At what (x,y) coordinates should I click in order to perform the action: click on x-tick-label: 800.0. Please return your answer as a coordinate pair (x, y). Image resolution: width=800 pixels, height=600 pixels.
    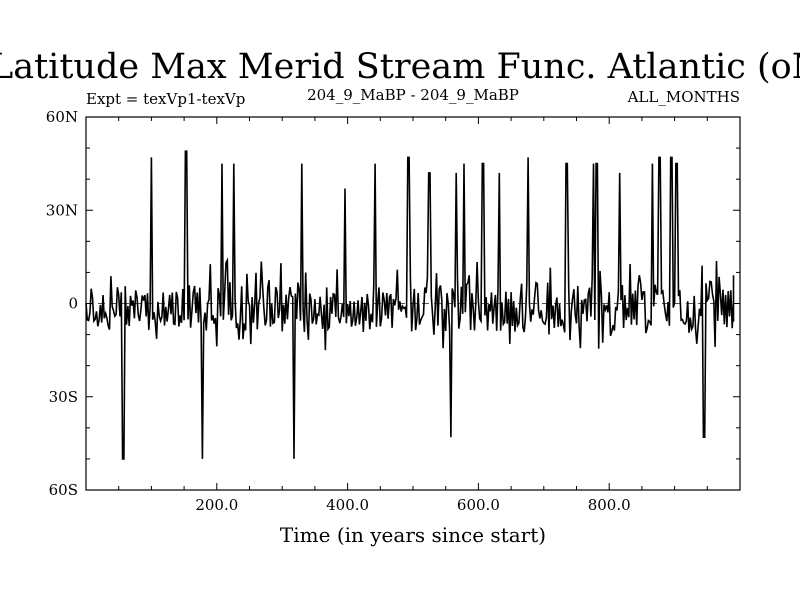
    Looking at the image, I should click on (609, 505).